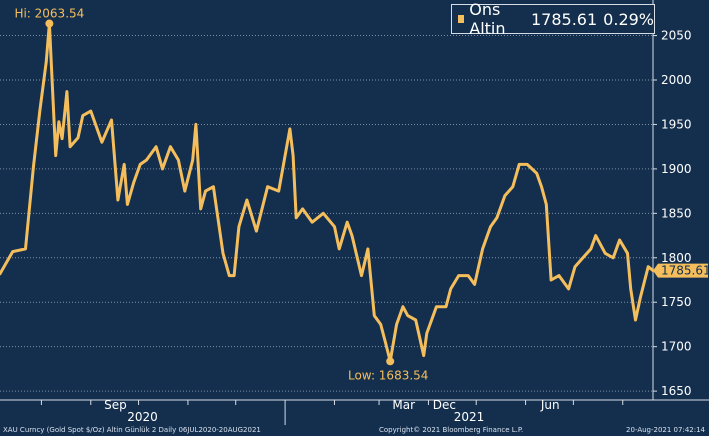 This screenshot has width=709, height=436. What do you see at coordinates (550, 405) in the screenshot?
I see `x-tick-label: Jun` at bounding box center [550, 405].